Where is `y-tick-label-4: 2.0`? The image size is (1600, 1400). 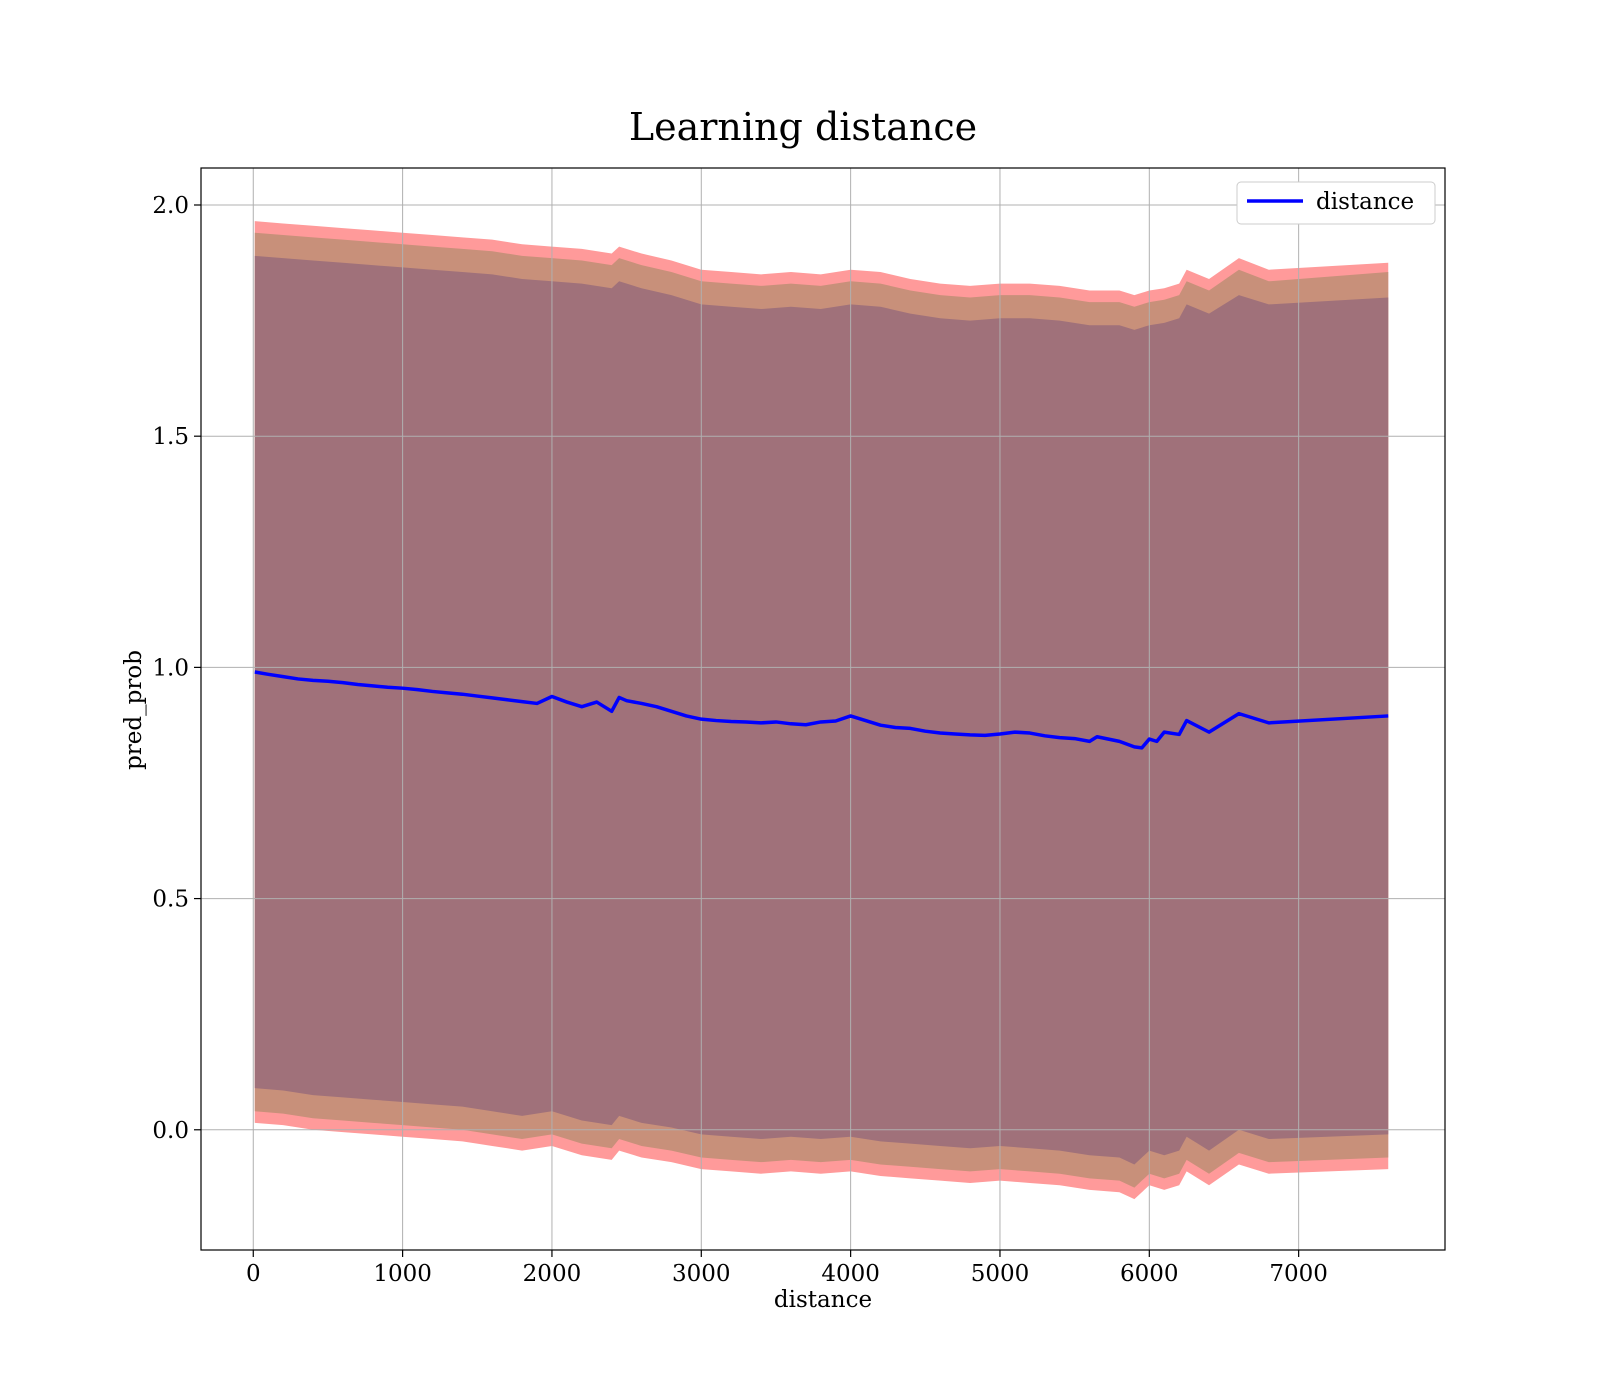 y-tick-label-4: 2.0 is located at coordinates (170, 206).